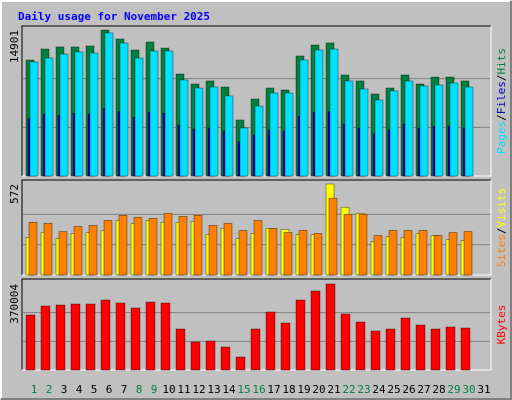  I want to click on legend-entry: KBytes, so click(501, 325).